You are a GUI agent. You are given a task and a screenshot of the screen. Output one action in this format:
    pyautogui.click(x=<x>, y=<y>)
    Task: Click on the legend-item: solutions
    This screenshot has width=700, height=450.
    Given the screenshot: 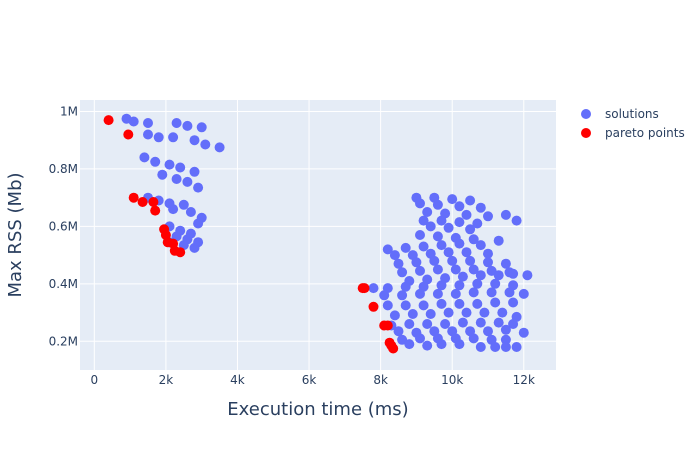 What is the action you would take?
    pyautogui.click(x=620, y=114)
    